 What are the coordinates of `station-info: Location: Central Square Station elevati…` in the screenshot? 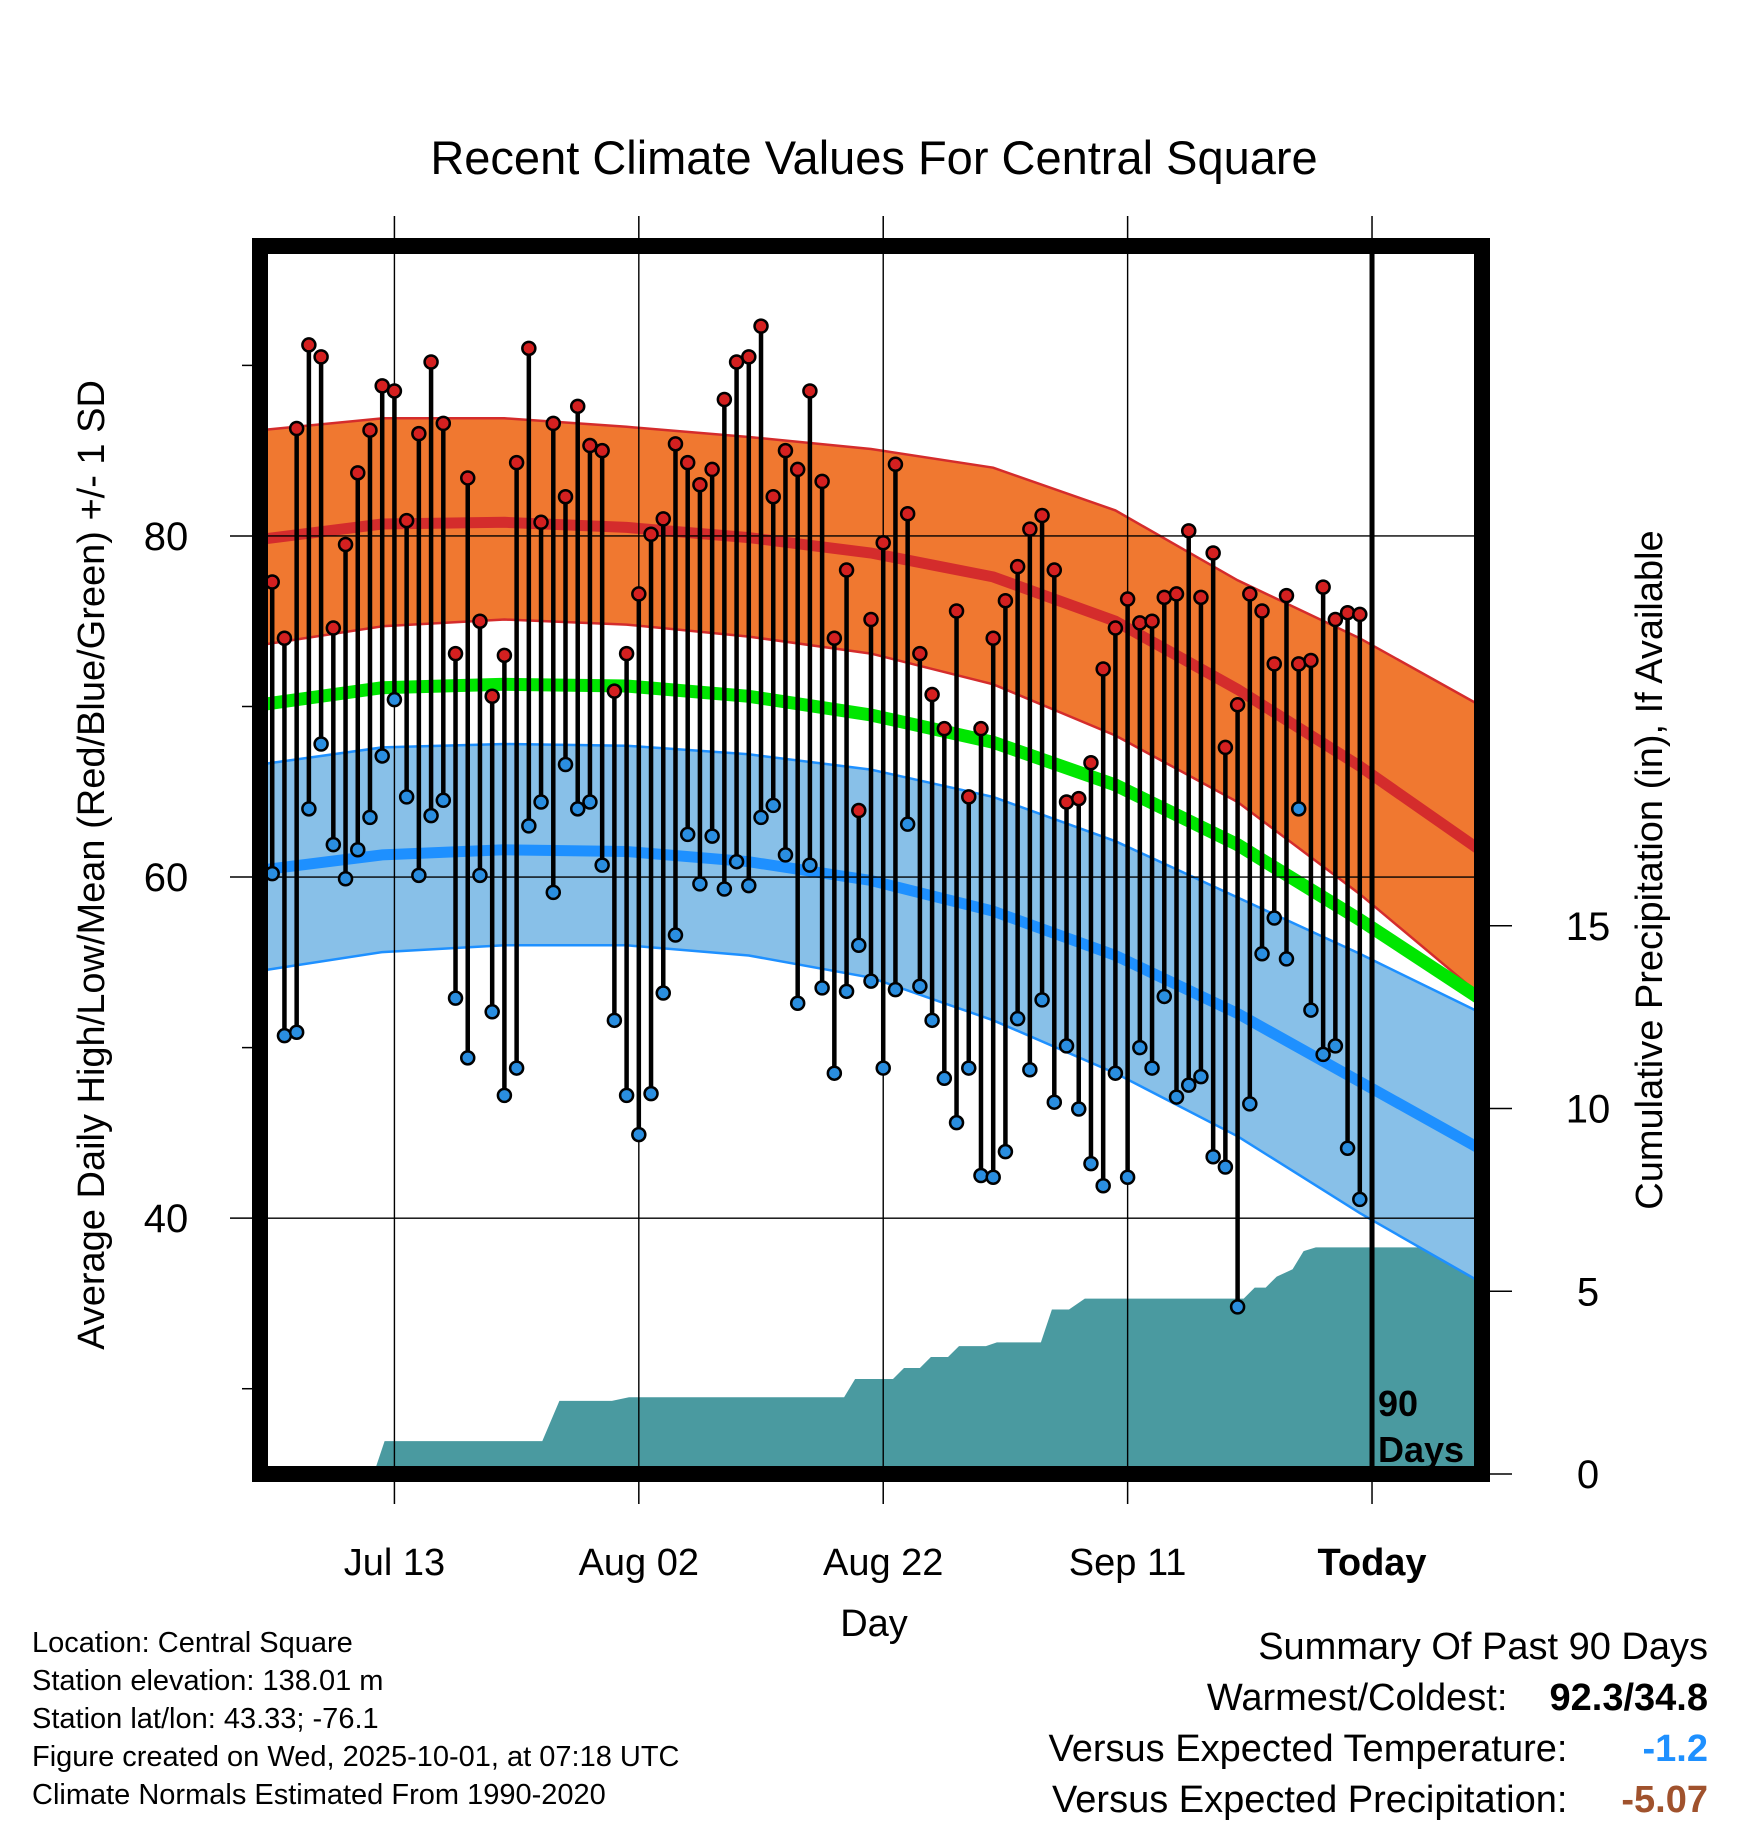 It's located at (356, 1719).